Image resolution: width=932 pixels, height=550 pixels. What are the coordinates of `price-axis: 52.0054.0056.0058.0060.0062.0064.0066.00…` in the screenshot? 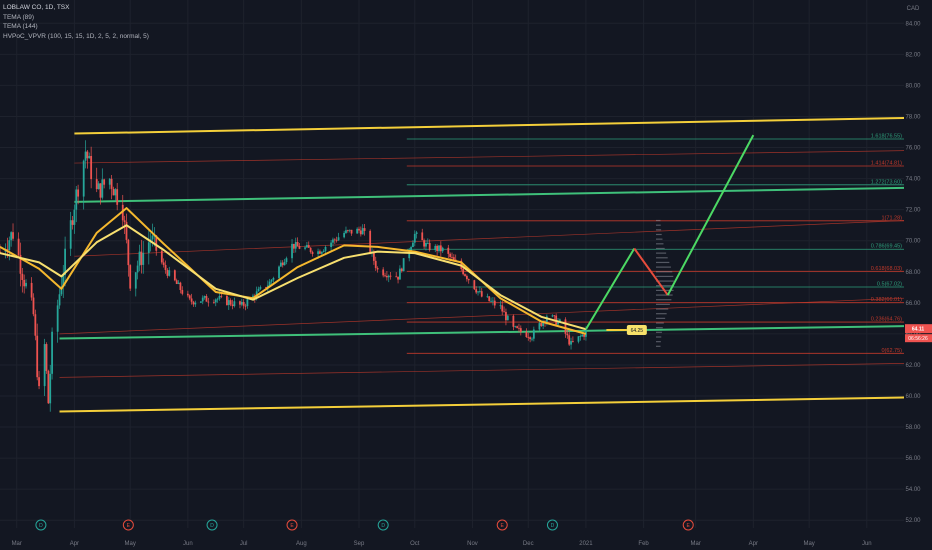 It's located at (913, 265).